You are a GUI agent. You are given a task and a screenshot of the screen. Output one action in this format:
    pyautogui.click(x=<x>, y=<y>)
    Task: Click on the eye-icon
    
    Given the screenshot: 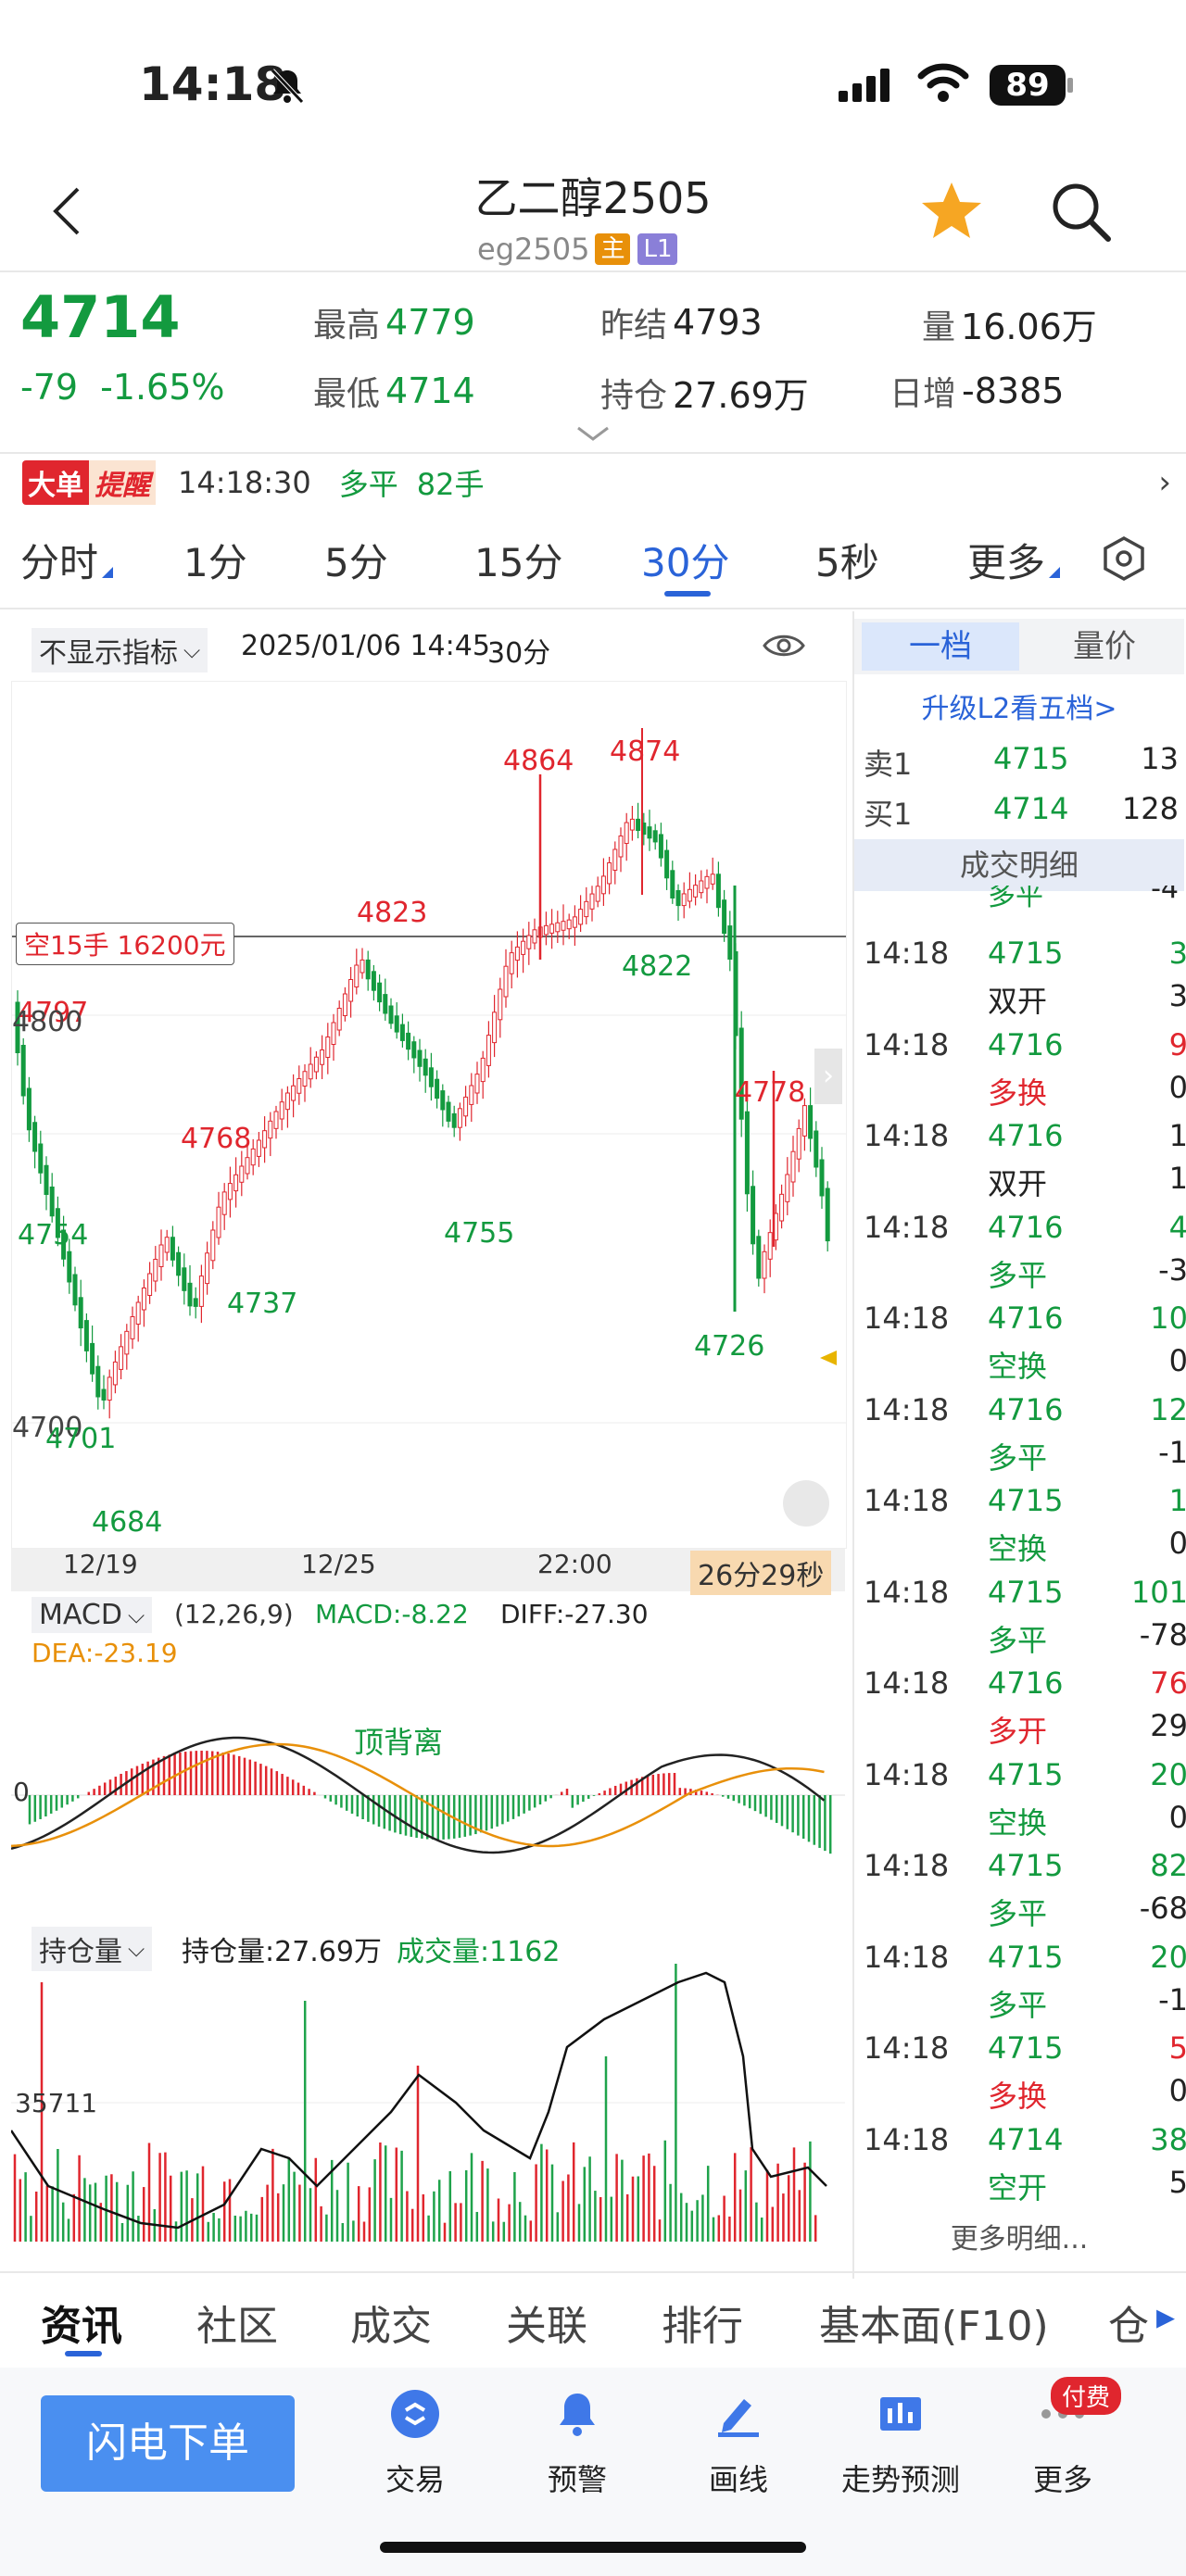 What is the action you would take?
    pyautogui.click(x=784, y=645)
    